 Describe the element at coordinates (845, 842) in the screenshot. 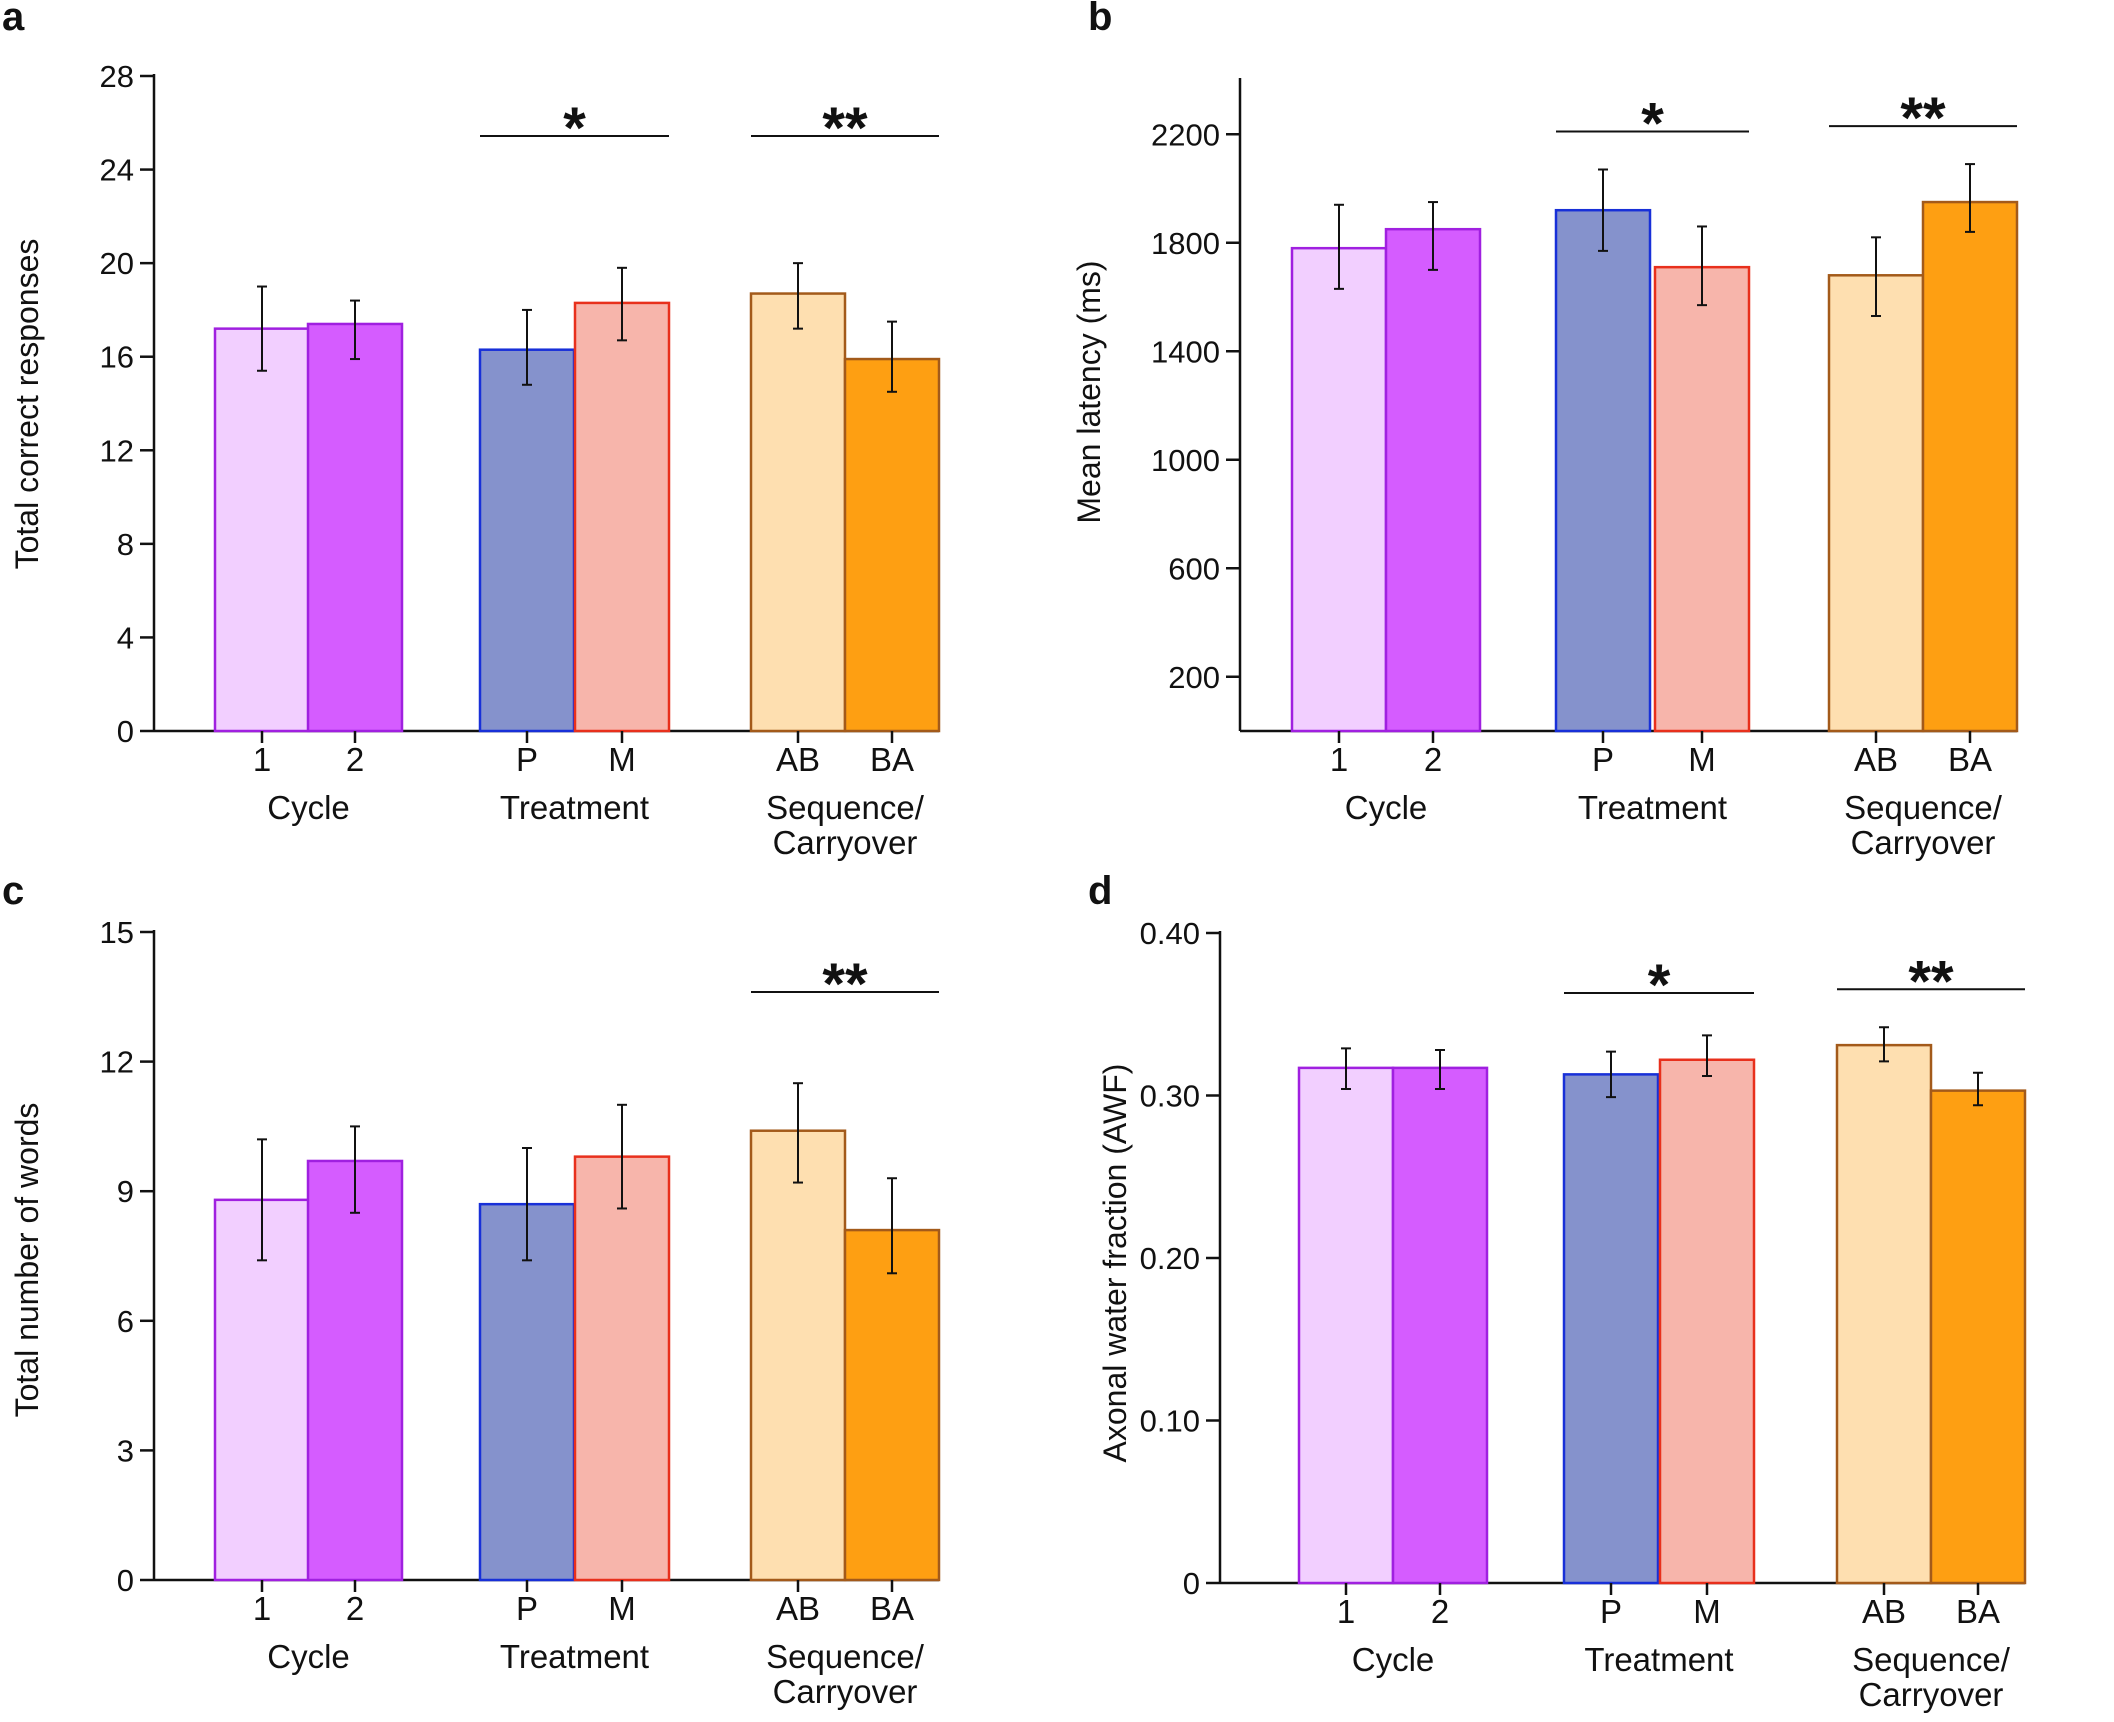

I see `panel-a-group-label-line2: Carryover` at that location.